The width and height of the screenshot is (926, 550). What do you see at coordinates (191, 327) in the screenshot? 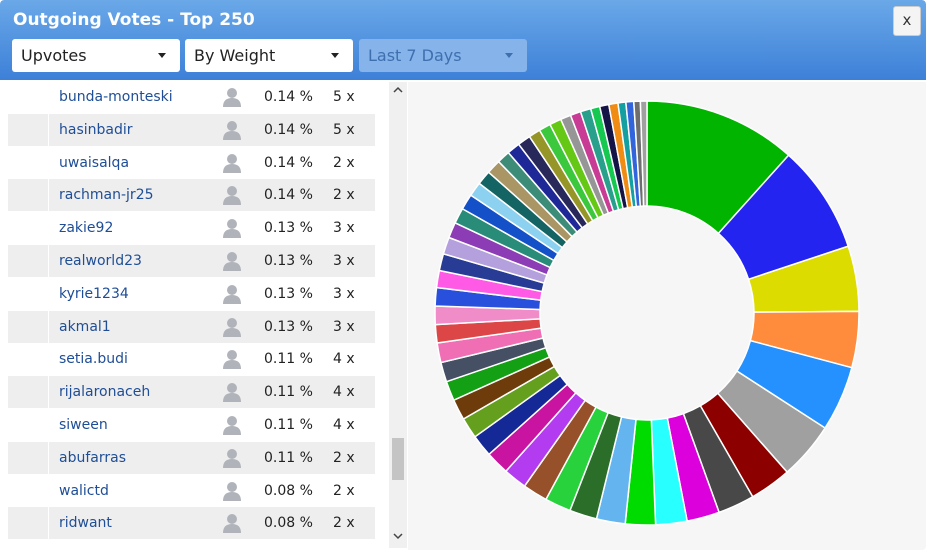
I see `table-row: akmal1 0.13 % 3 x` at bounding box center [191, 327].